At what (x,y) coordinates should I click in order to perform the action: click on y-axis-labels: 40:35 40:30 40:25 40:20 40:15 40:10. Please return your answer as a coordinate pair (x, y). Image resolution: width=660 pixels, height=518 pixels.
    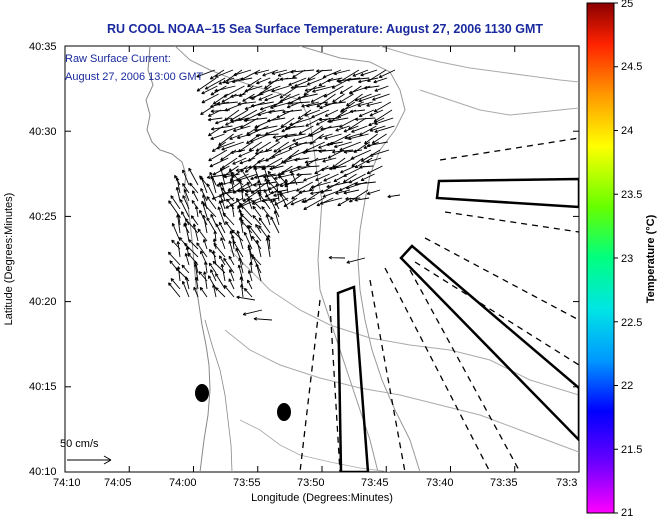
    Looking at the image, I should click on (43, 259).